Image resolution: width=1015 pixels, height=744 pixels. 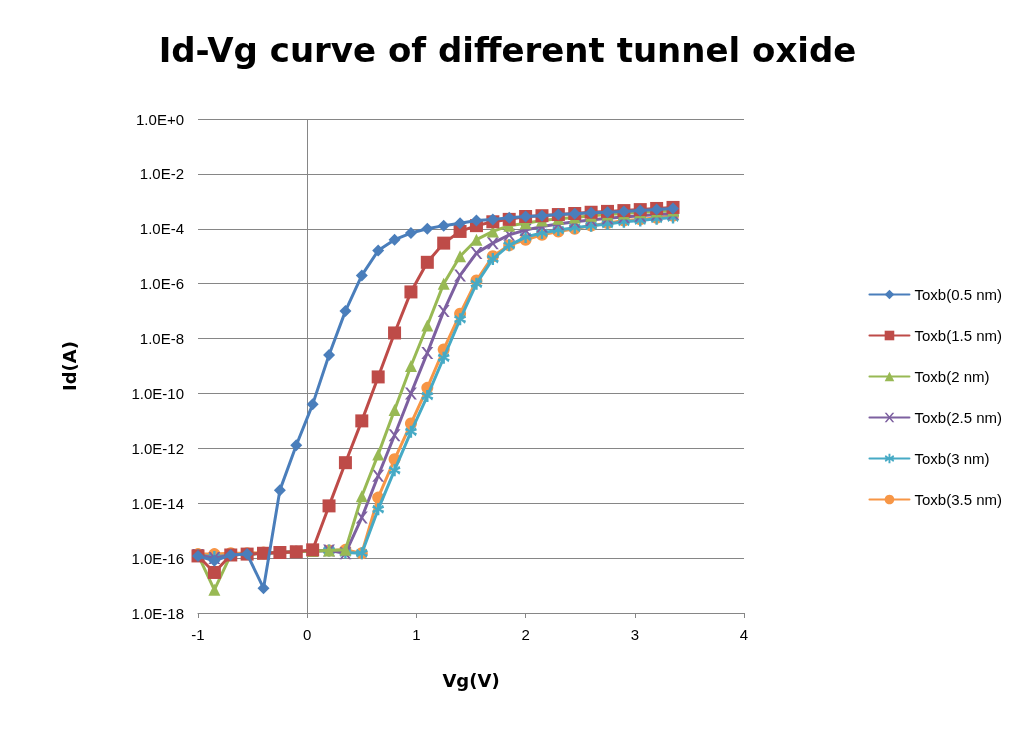 What do you see at coordinates (157, 558) in the screenshot?
I see `y-tick-label: 1.0E-16` at bounding box center [157, 558].